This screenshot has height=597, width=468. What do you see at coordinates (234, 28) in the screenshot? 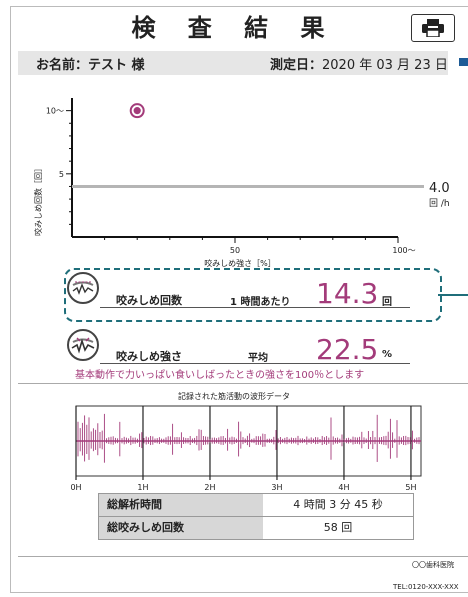
I see `page-title: 検 査 結 果` at bounding box center [234, 28].